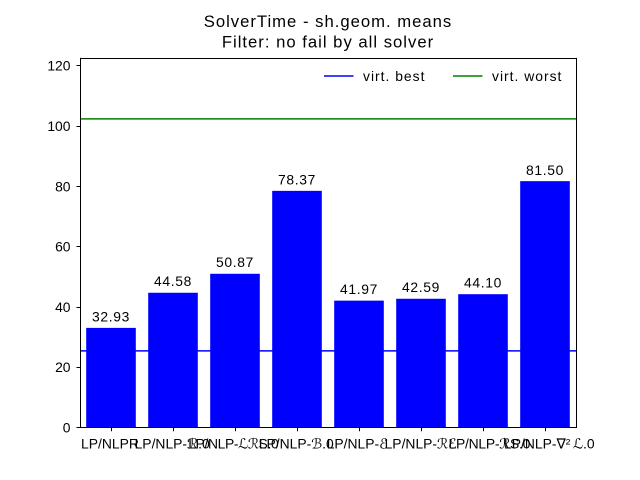  I want to click on svg-text: 44.58, so click(173, 281).